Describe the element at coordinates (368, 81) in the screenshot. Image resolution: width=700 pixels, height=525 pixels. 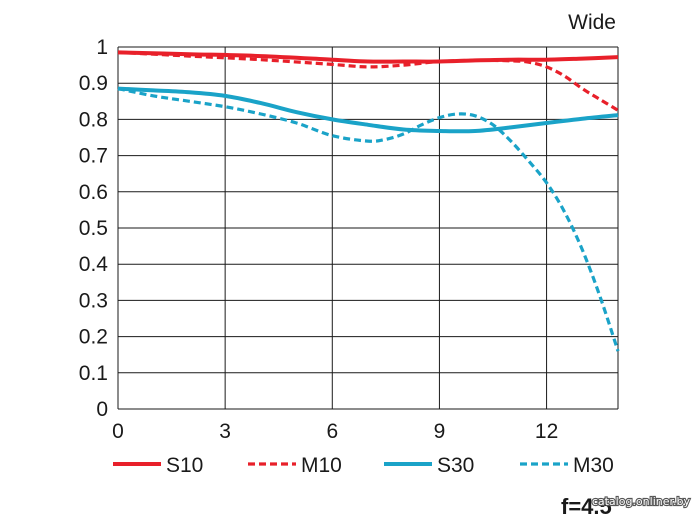
I see `series-line-m10` at that location.